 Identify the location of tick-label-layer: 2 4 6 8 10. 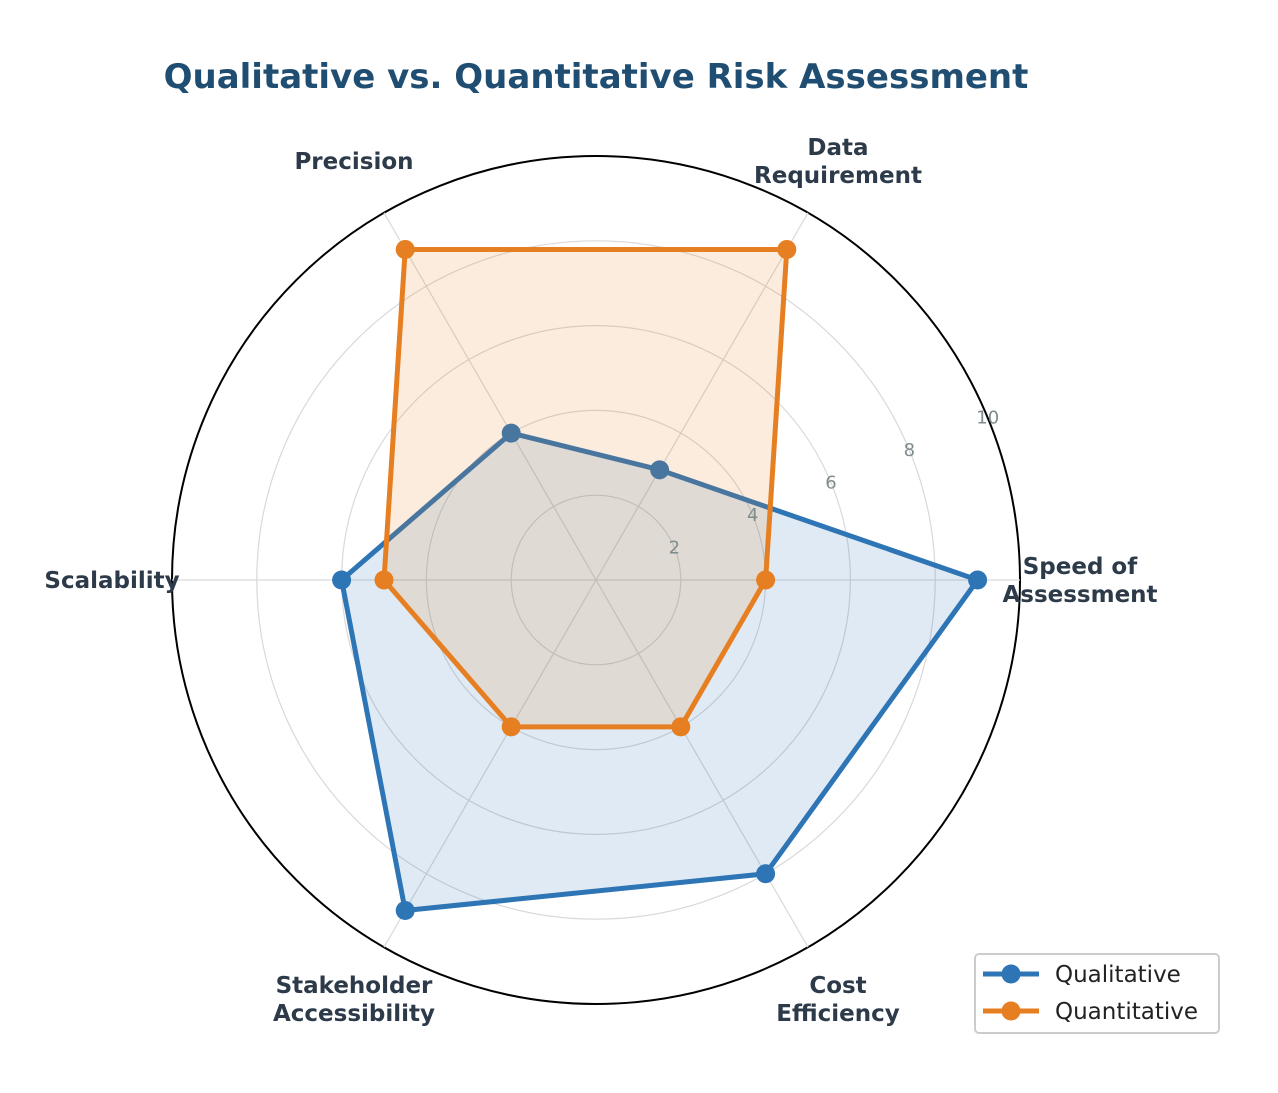
(834, 483).